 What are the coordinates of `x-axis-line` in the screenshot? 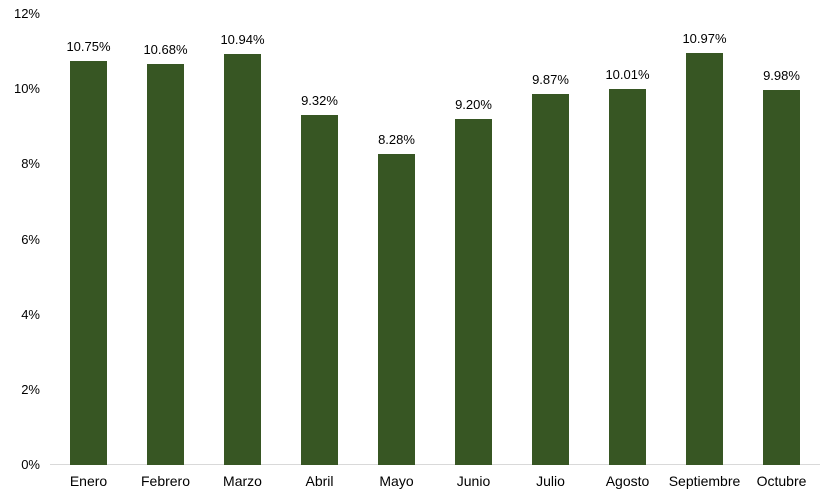 It's located at (435, 464).